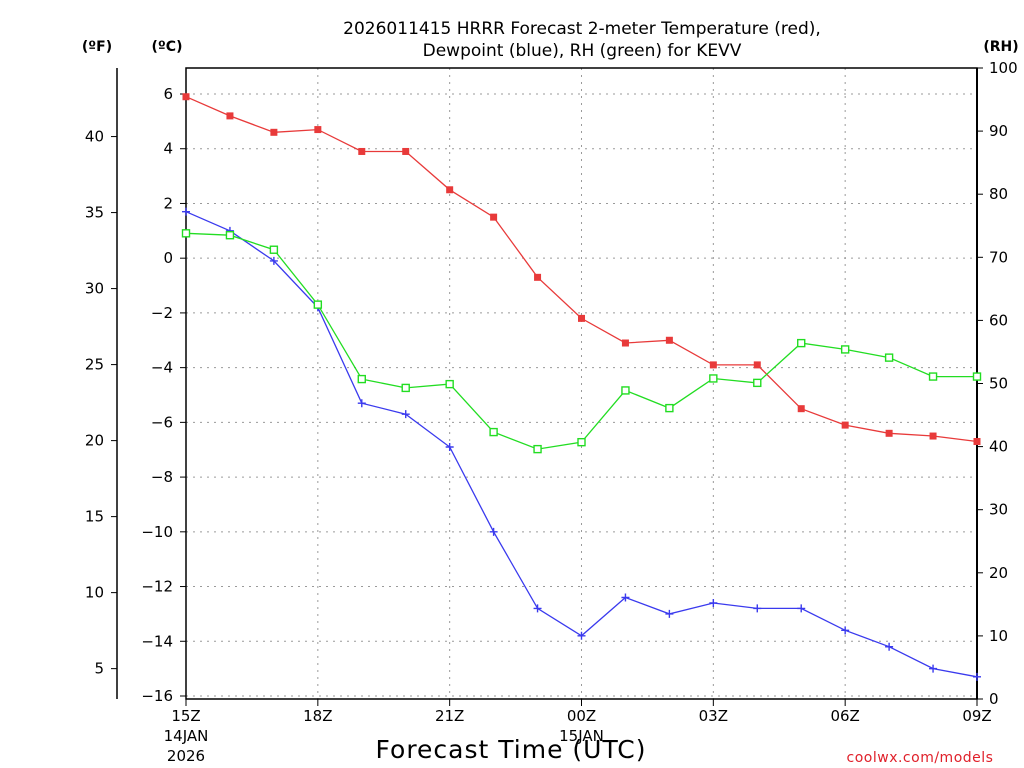 This screenshot has height=768, width=1024. I want to click on x-tick-label: 21Z, so click(449, 716).